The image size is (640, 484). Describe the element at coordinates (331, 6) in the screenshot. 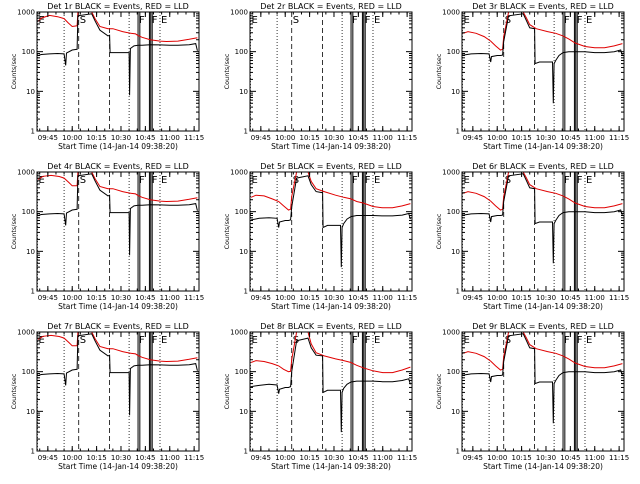

I see `panel-title: Det 2r BLACK = Events, RED = LLD` at that location.